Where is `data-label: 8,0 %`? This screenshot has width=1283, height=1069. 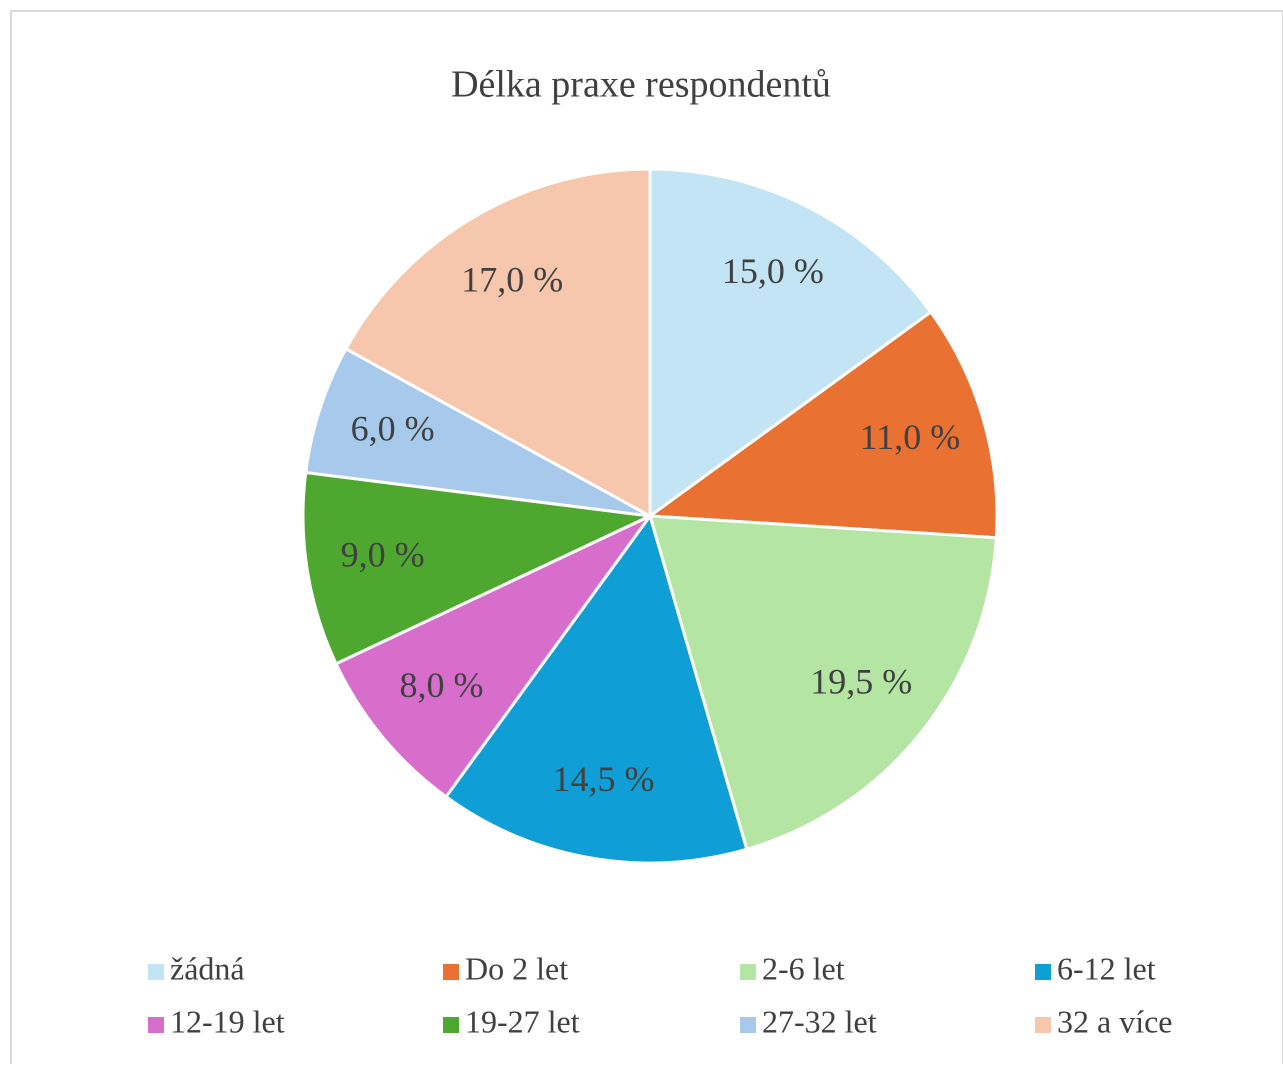 data-label: 8,0 % is located at coordinates (441, 685).